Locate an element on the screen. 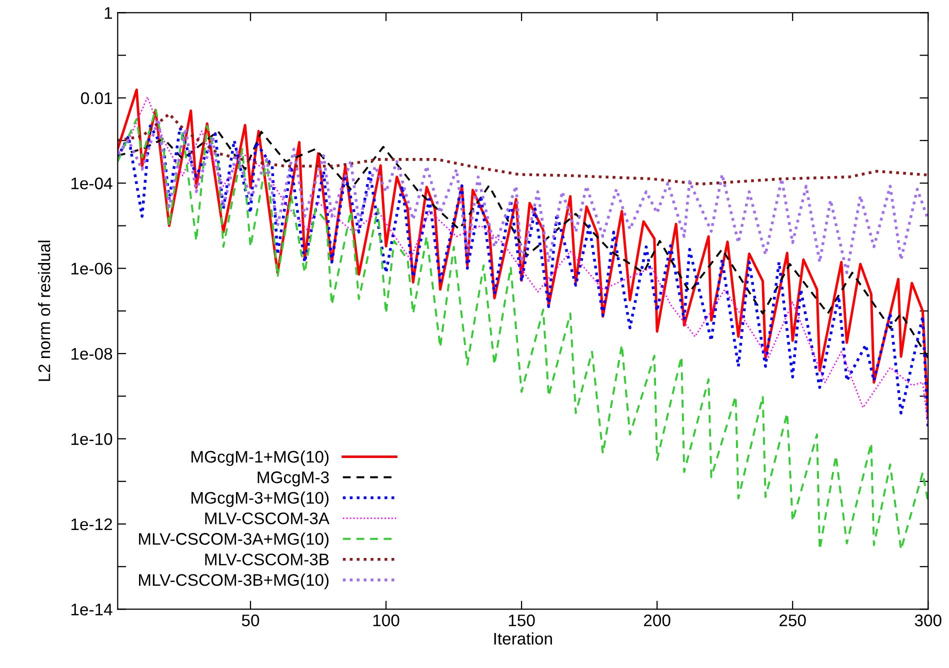 This screenshot has width=949, height=668. x-tick-label: 300 is located at coordinates (928, 620).